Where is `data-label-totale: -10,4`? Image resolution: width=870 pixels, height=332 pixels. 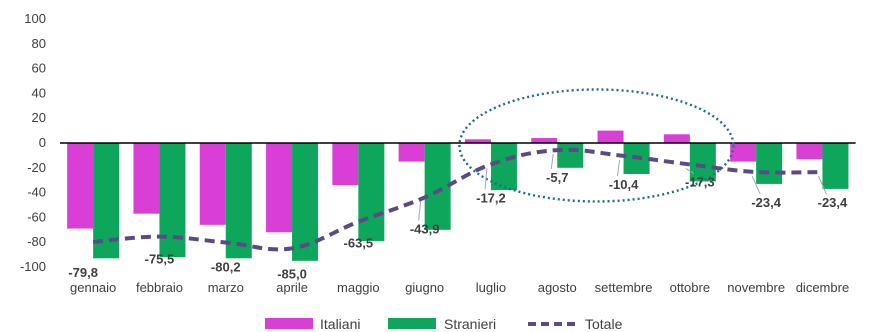
data-label-totale: -10,4 is located at coordinates (624, 184).